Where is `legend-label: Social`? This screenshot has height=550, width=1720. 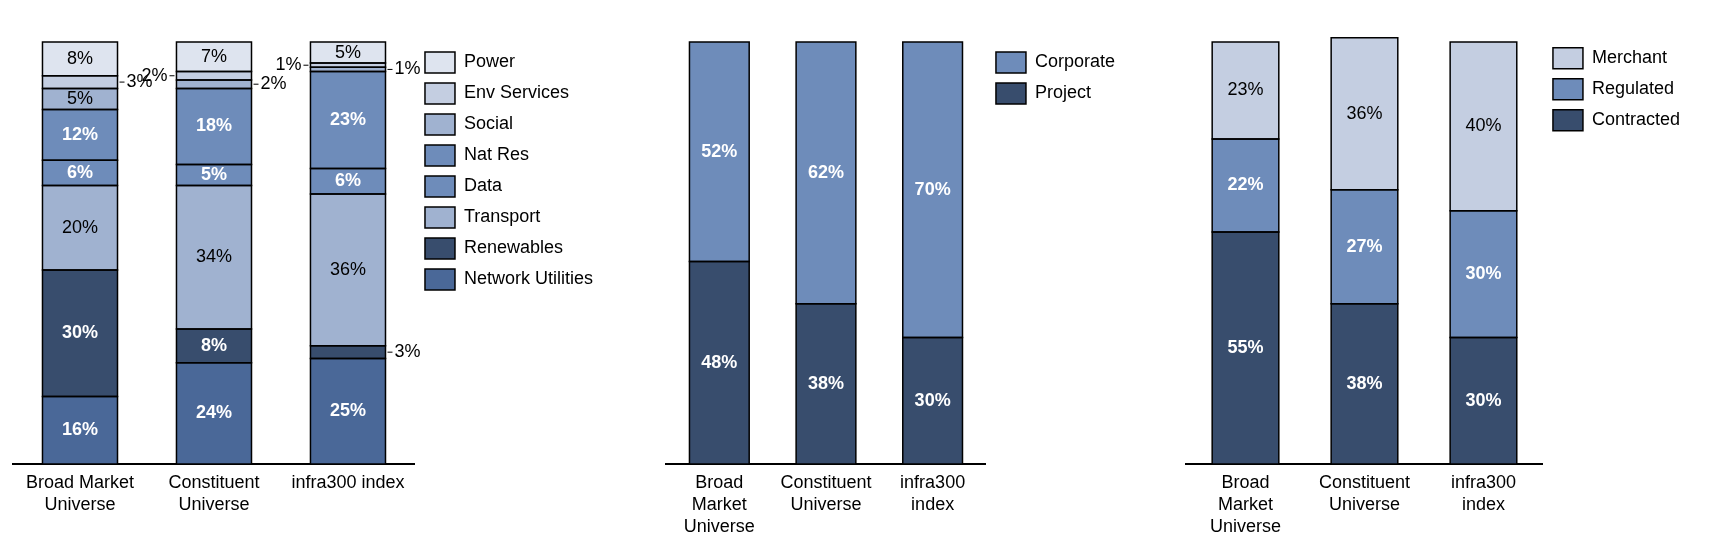 legend-label: Social is located at coordinates (488, 123).